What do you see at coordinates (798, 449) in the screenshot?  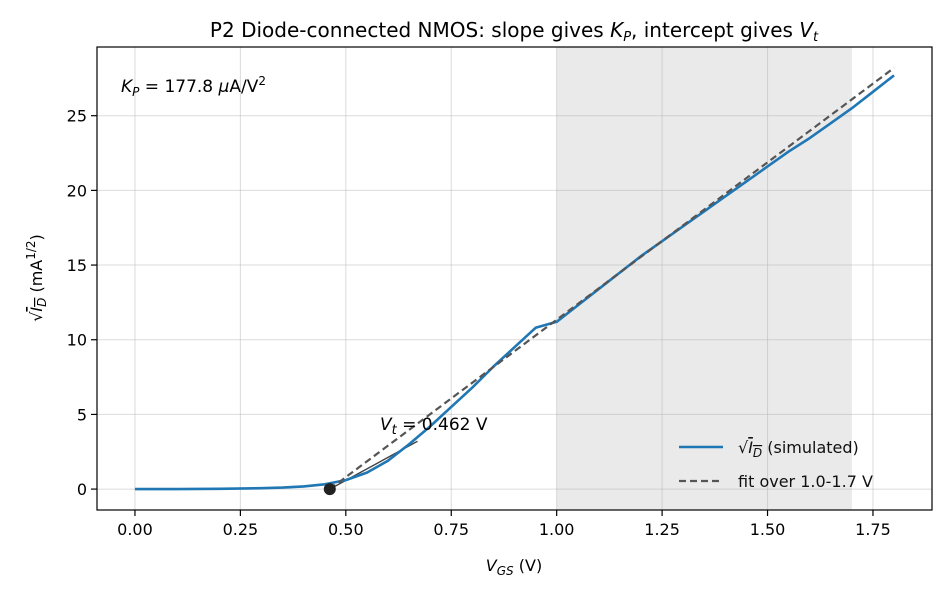 I see `legend-label-simulated: √ID (simulated)` at bounding box center [798, 449].